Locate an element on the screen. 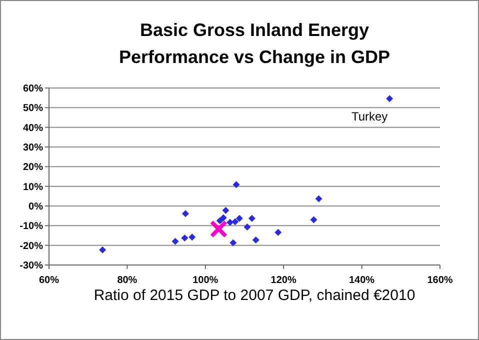 The height and width of the screenshot is (340, 479). y-tick-label: 60% is located at coordinates (33, 89).